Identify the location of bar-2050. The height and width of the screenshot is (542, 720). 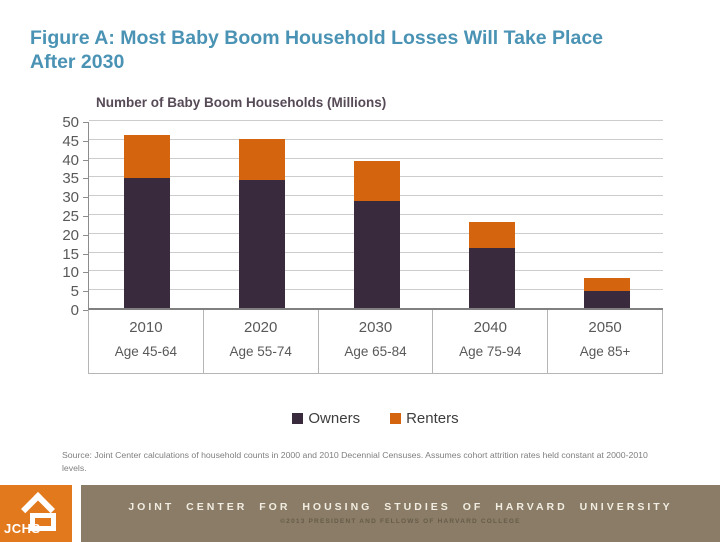
(606, 292).